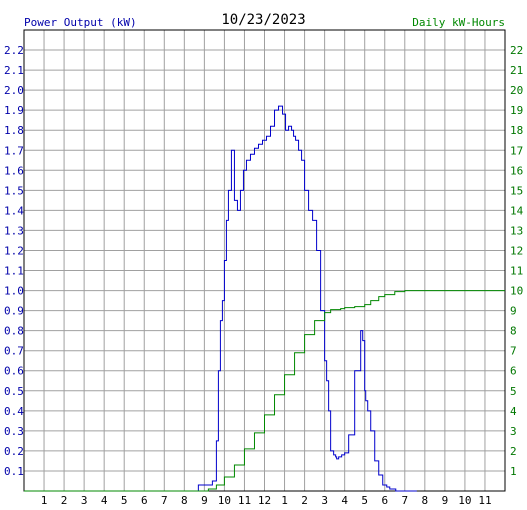 The image size is (527, 510). What do you see at coordinates (14, 210) in the screenshot?
I see `left-tick-label: 1.4` at bounding box center [14, 210].